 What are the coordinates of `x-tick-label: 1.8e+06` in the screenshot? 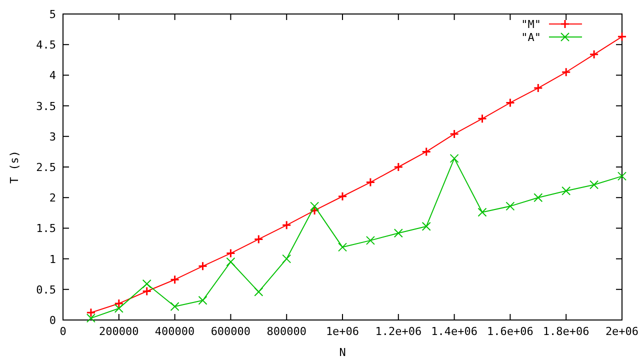 It's located at (566, 331).